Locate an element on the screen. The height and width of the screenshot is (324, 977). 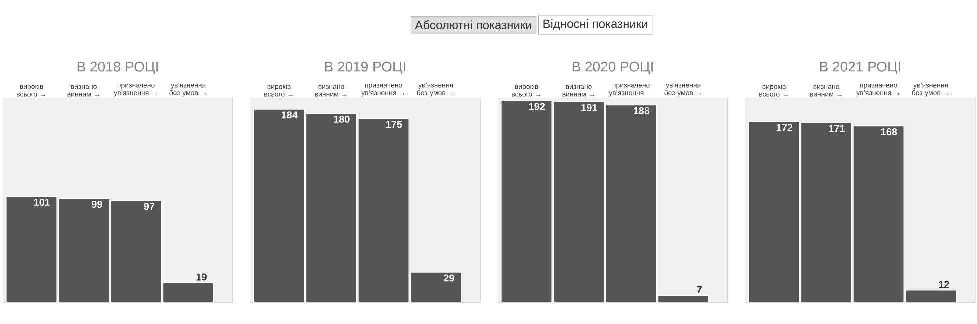
text: Абсолютні показники is located at coordinates (473, 25).